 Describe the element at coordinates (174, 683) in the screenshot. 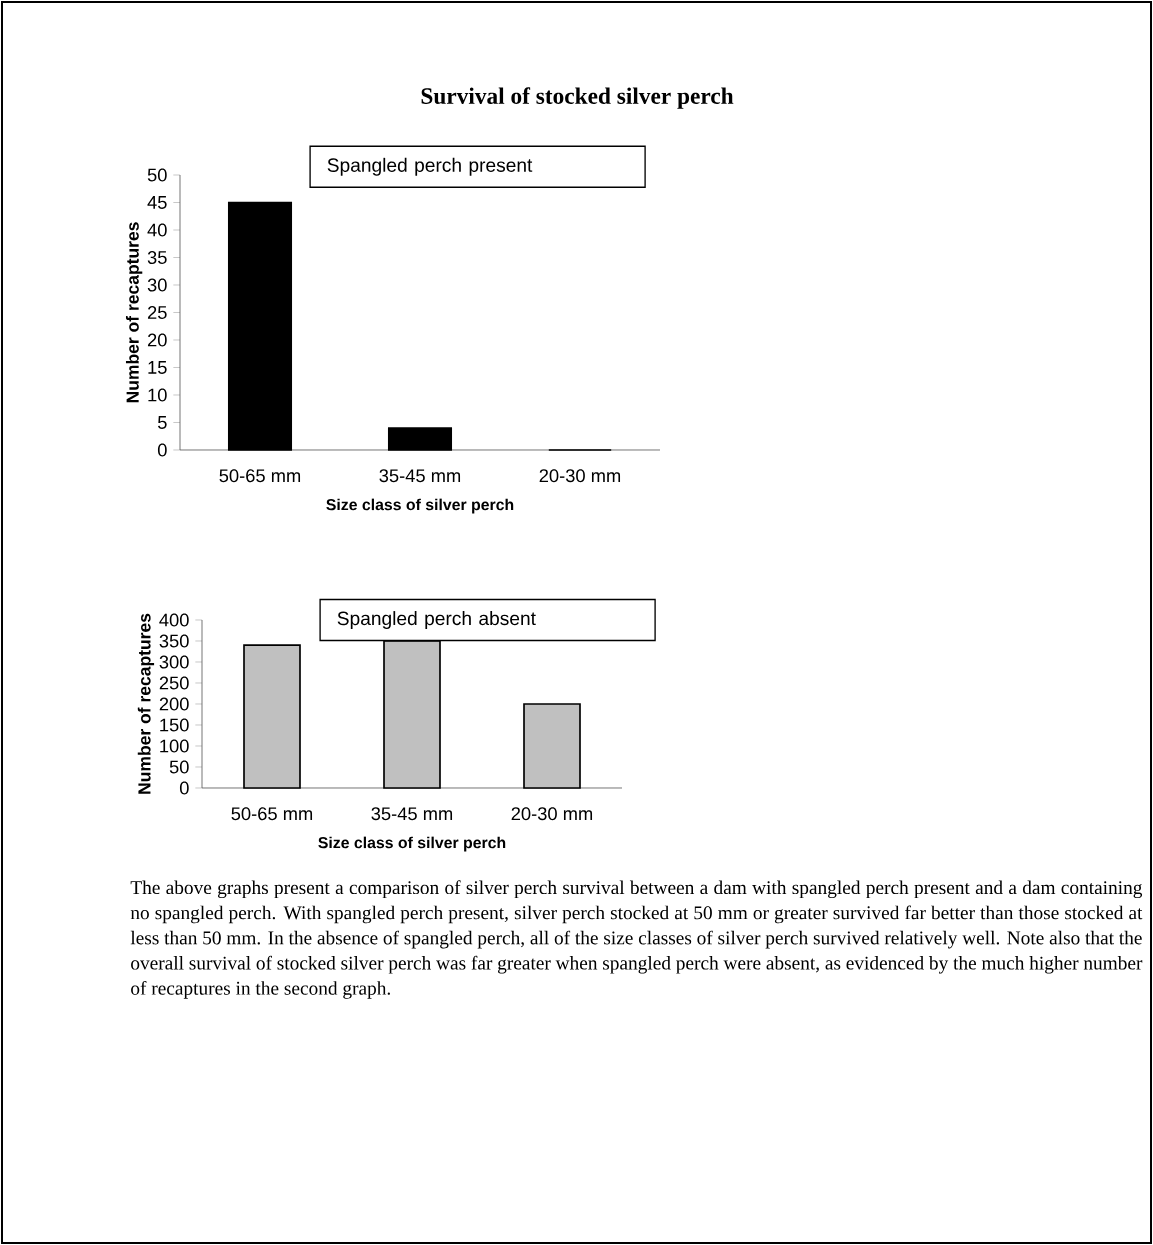

I see `y-tick-label: 250` at that location.